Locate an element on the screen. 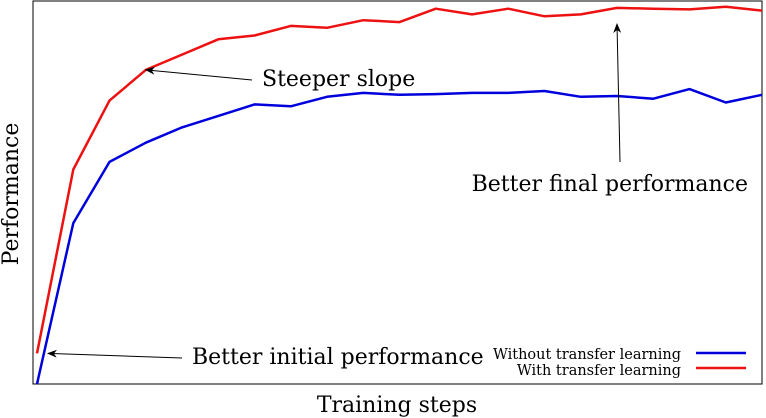  annotation-steeper-slope: Steeper slope is located at coordinates (338, 79).